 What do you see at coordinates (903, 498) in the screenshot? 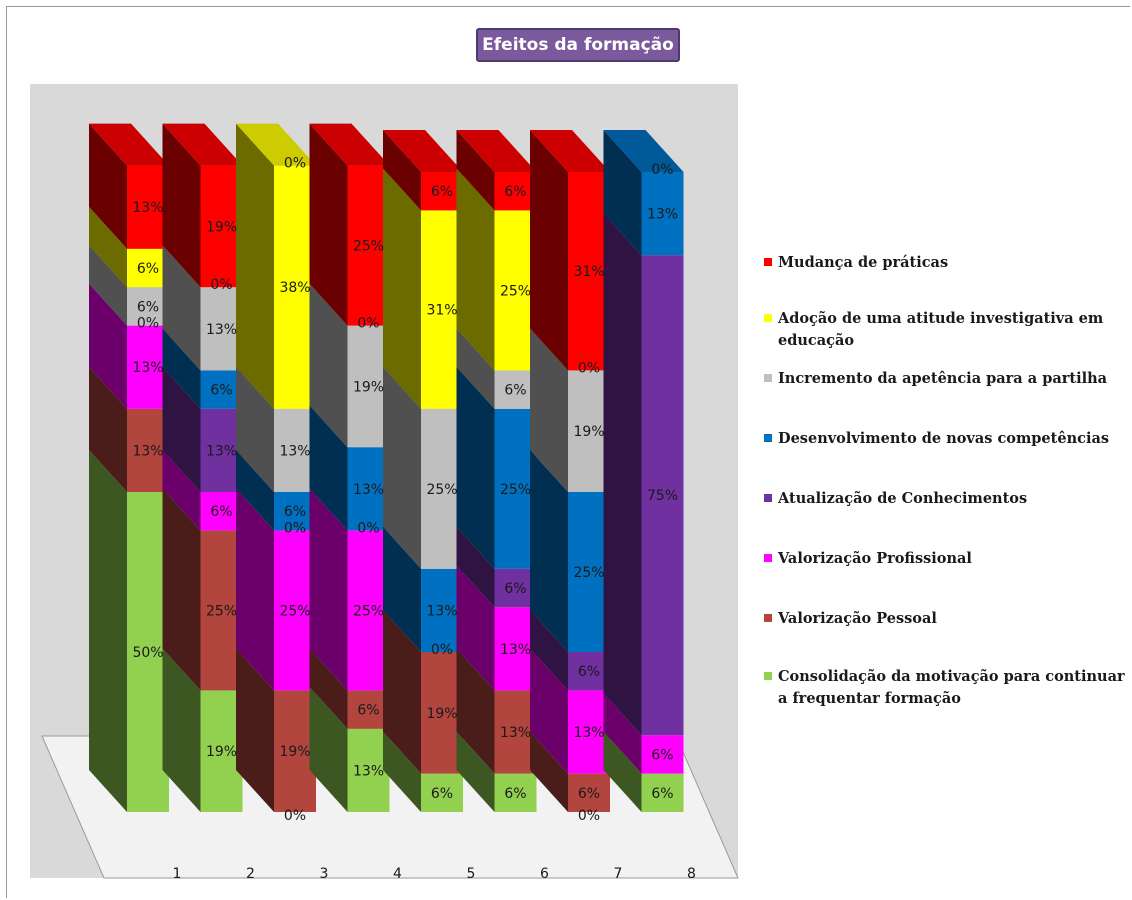
I see `legend-label: Atualização de Conhecimentos` at bounding box center [903, 498].